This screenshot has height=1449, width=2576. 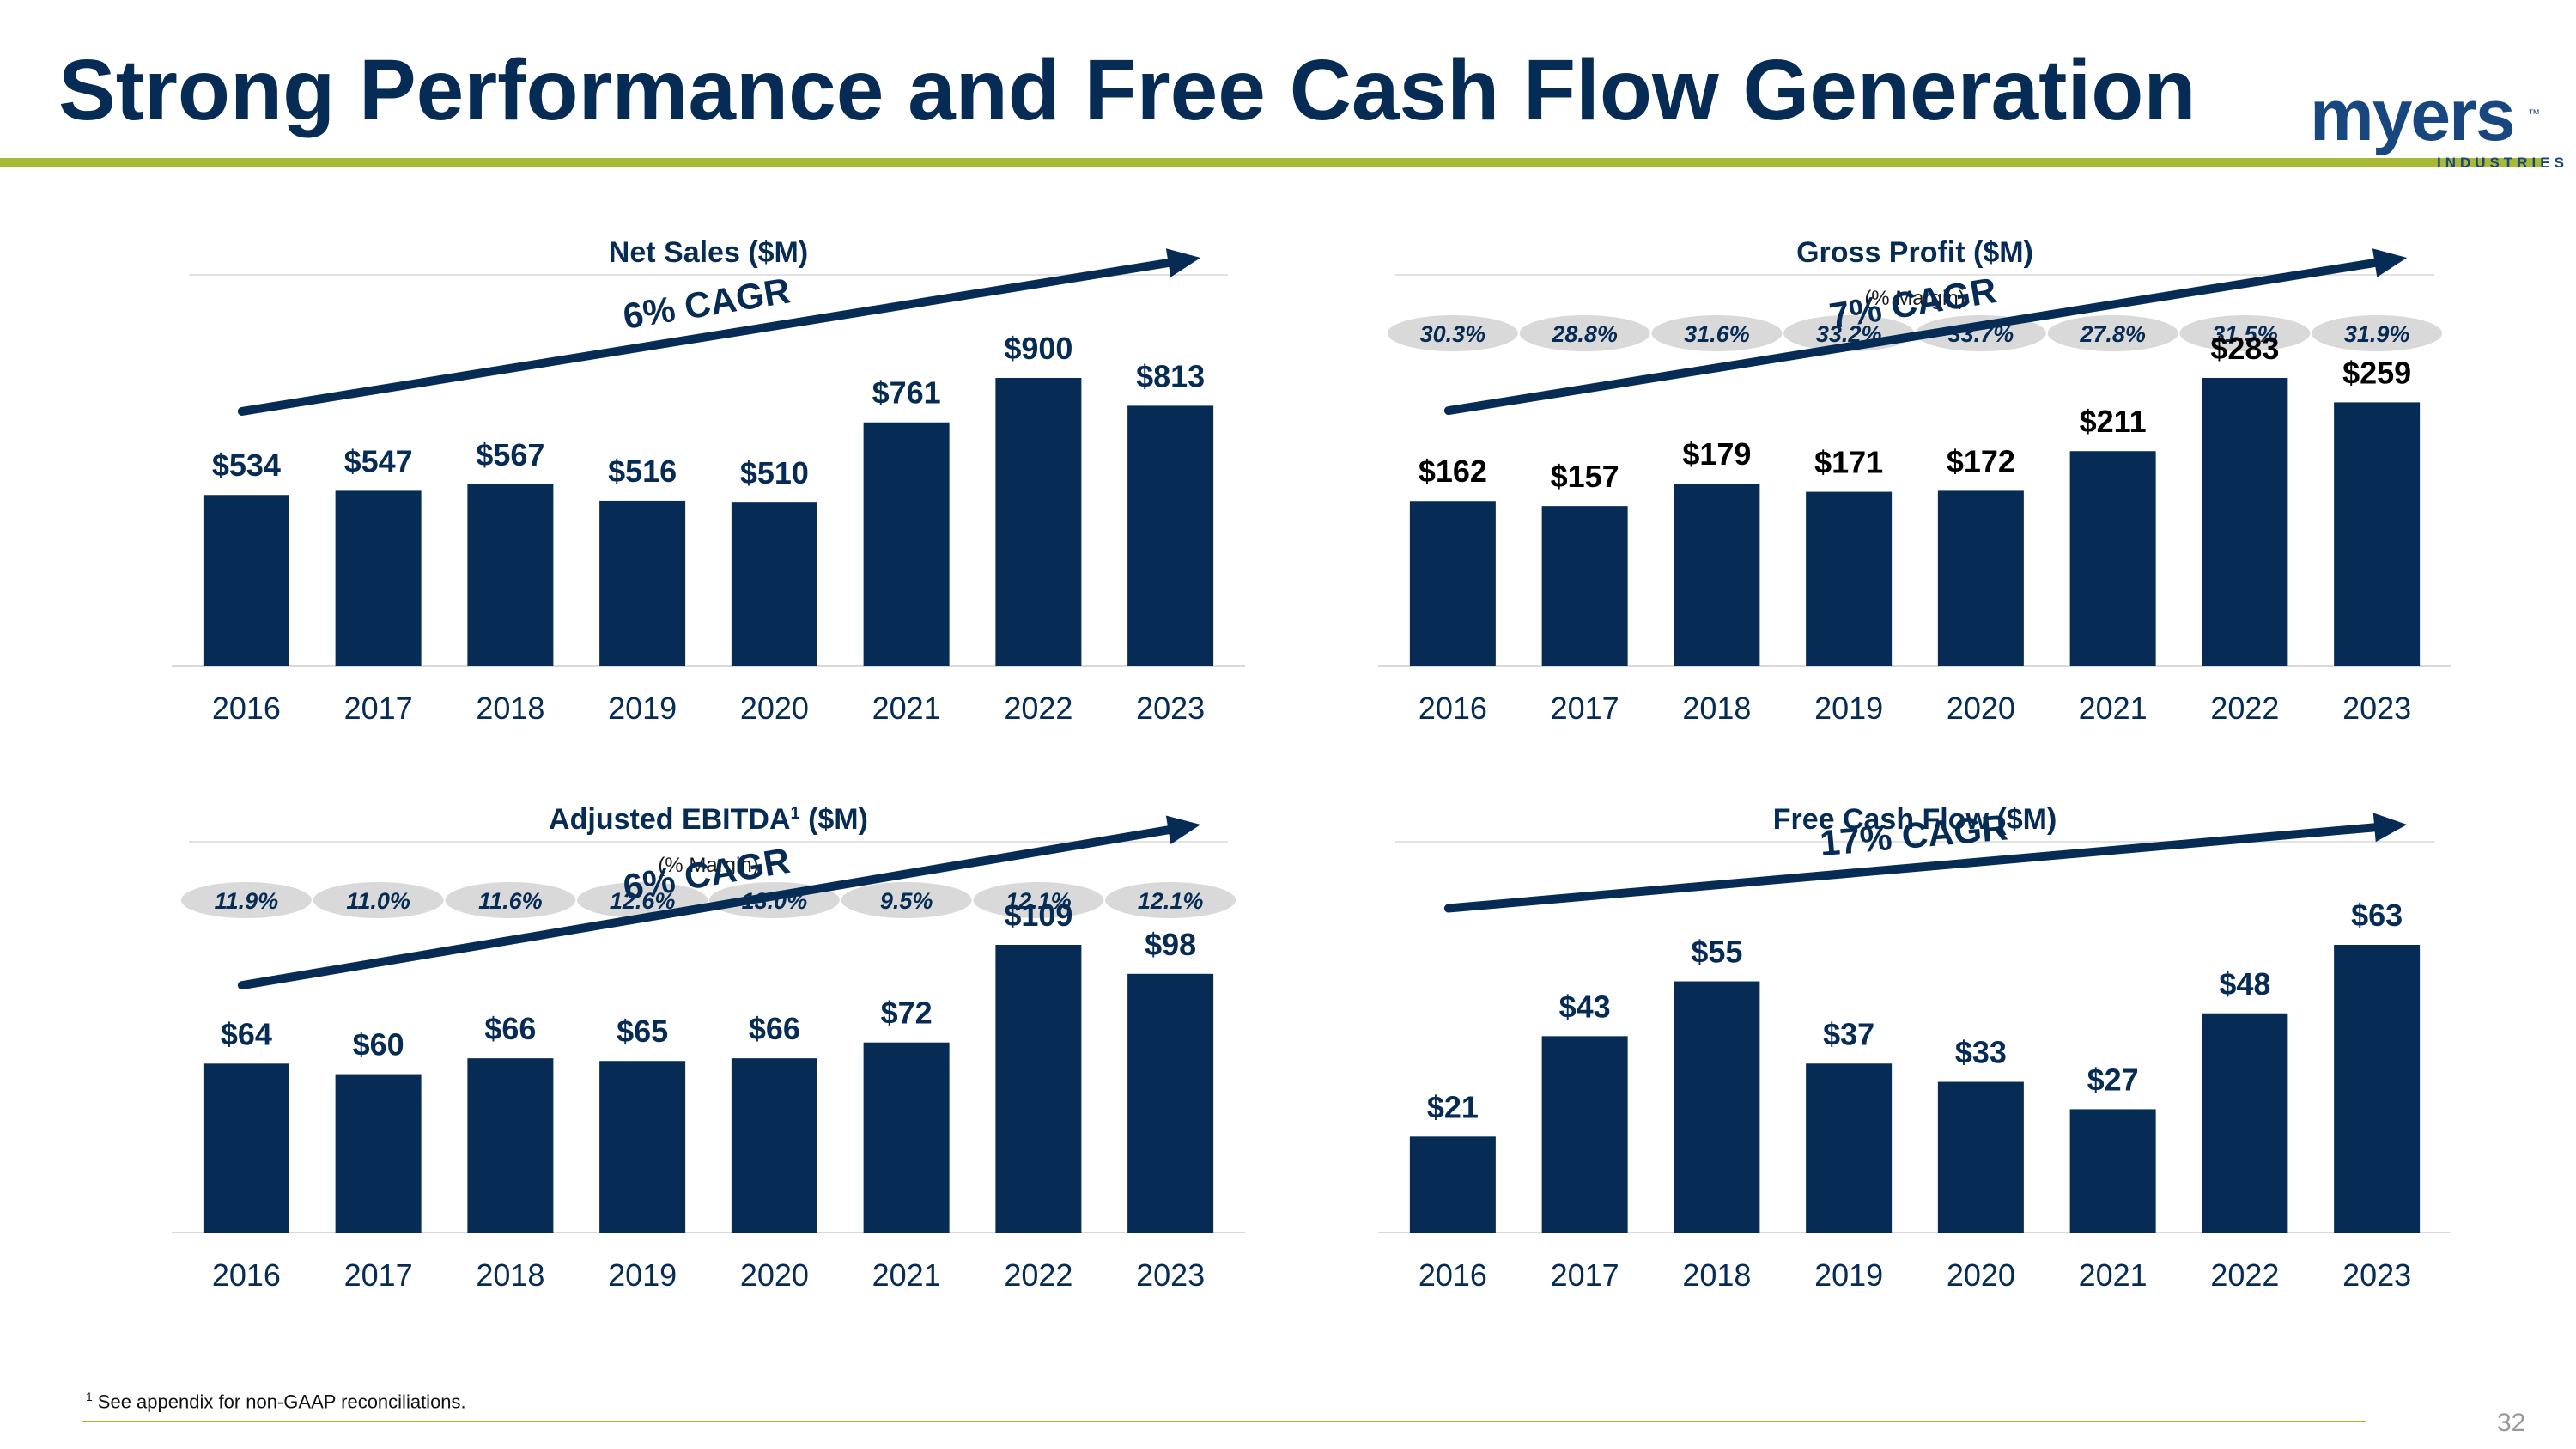 I want to click on net-sales-m-year-label: 2017, so click(x=378, y=708).